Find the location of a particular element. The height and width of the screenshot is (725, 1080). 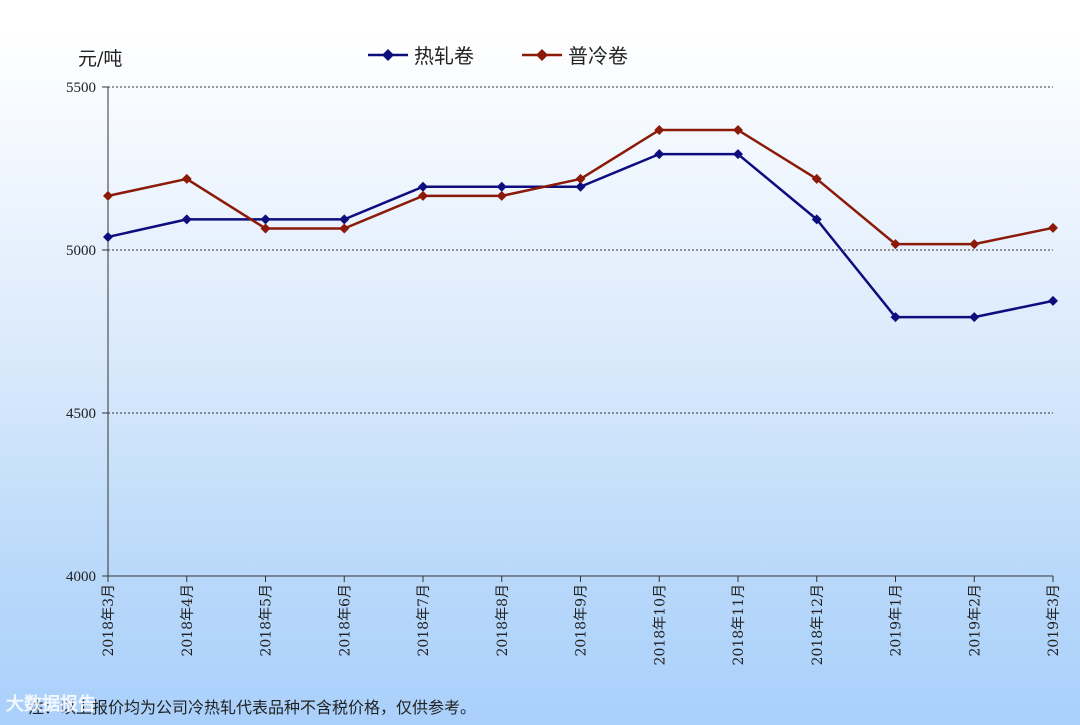

x-tick-label: 2018年11月 is located at coordinates (739, 624).